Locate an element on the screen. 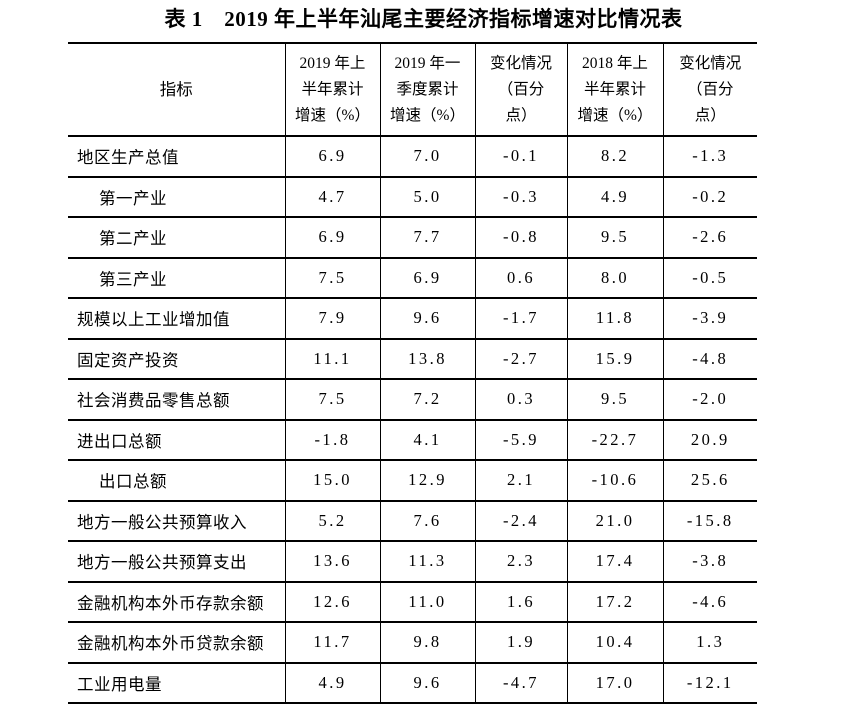  row-label: 社会消费品零售总额 is located at coordinates (176, 400).